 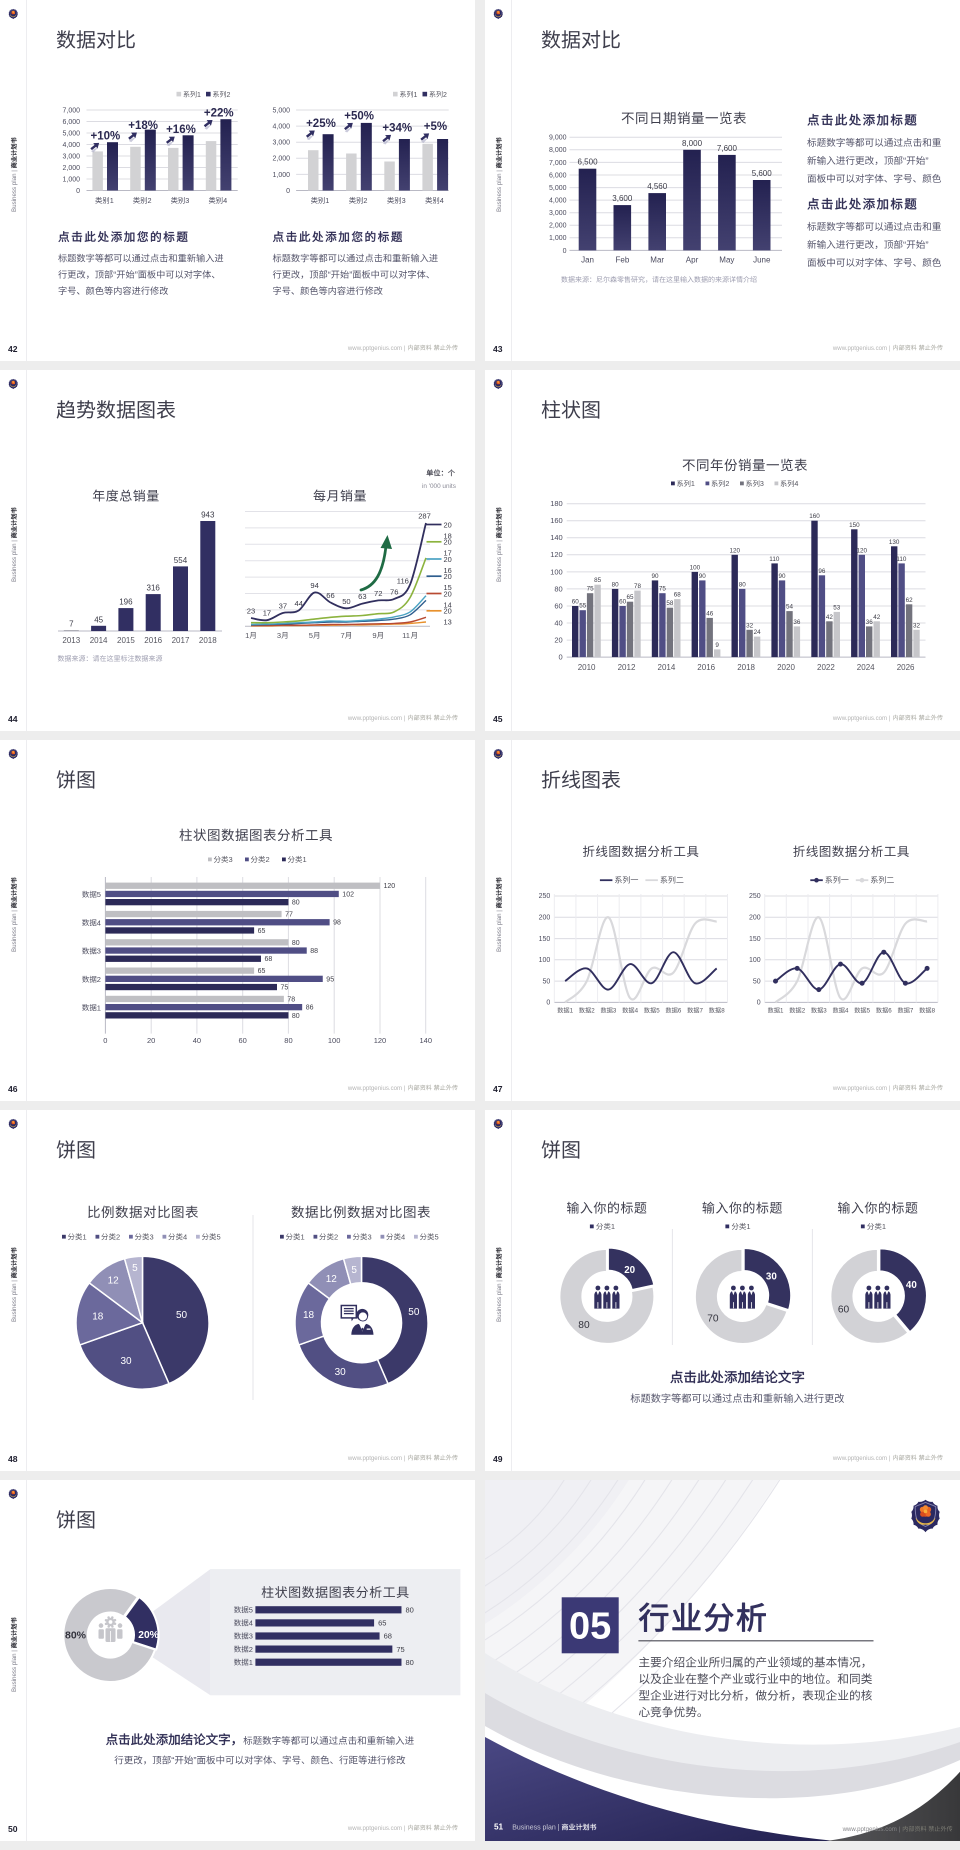 I want to click on svg-text: 50, so click(x=757, y=981).